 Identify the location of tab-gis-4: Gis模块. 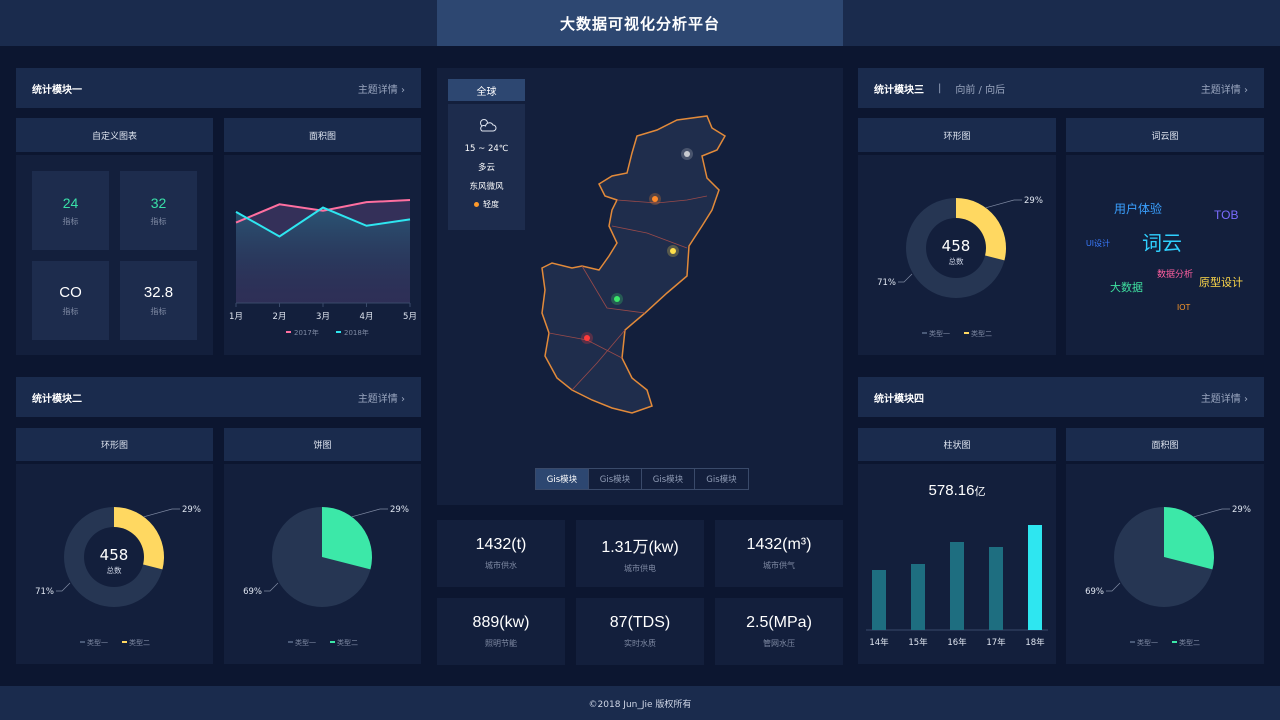
(721, 480).